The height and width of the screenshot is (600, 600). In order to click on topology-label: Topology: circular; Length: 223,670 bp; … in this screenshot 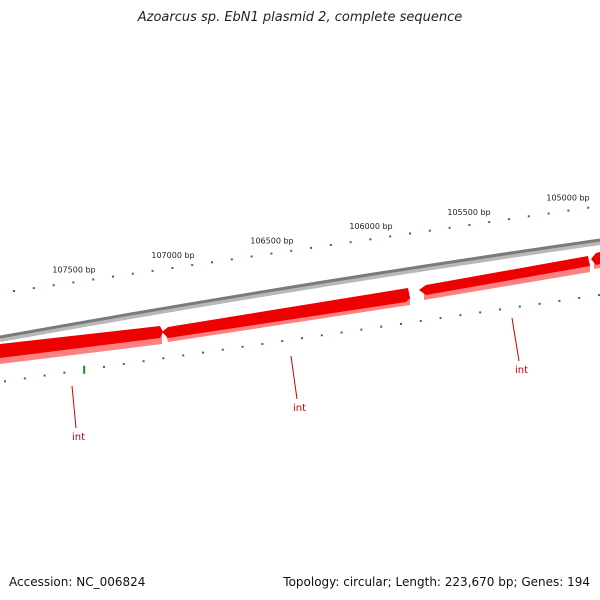, I will do `click(436, 582)`.